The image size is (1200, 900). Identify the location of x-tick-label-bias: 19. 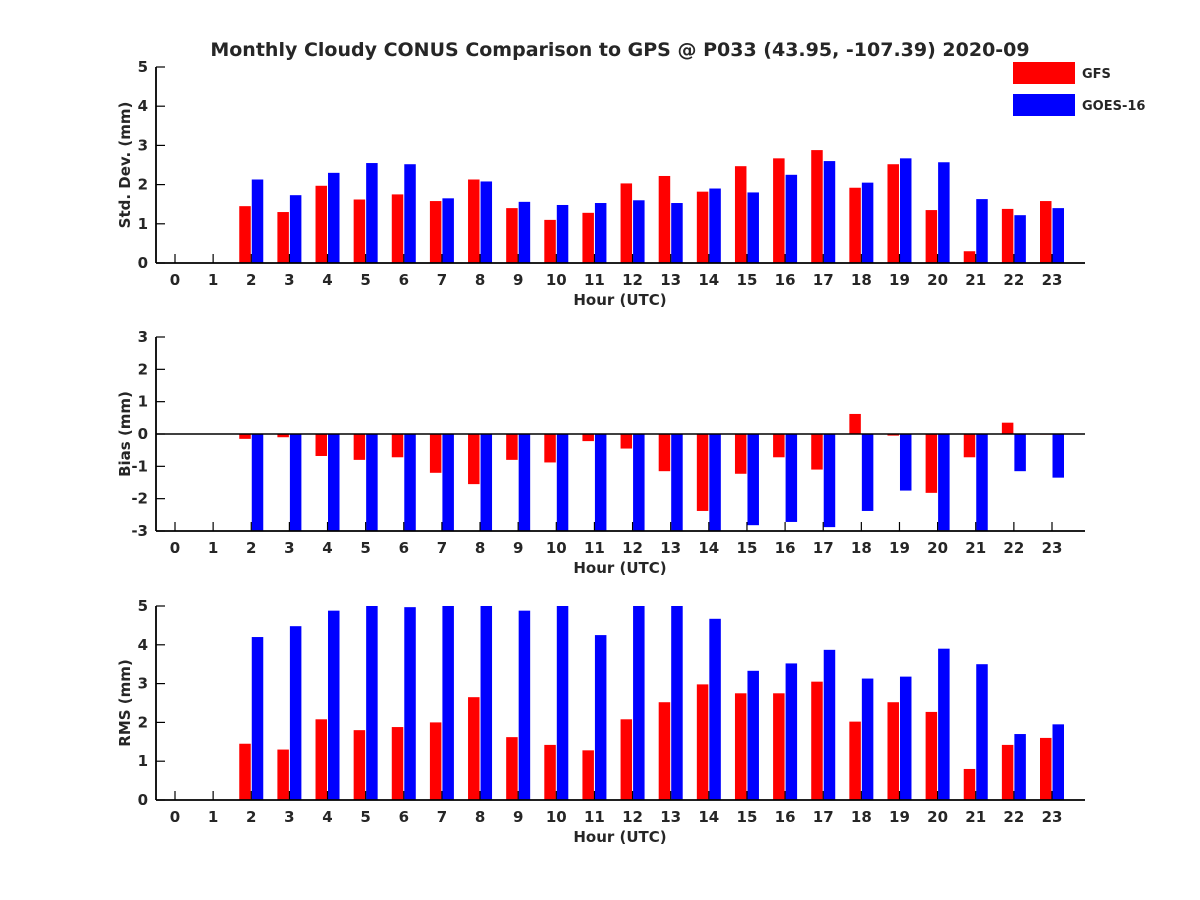
(899, 548).